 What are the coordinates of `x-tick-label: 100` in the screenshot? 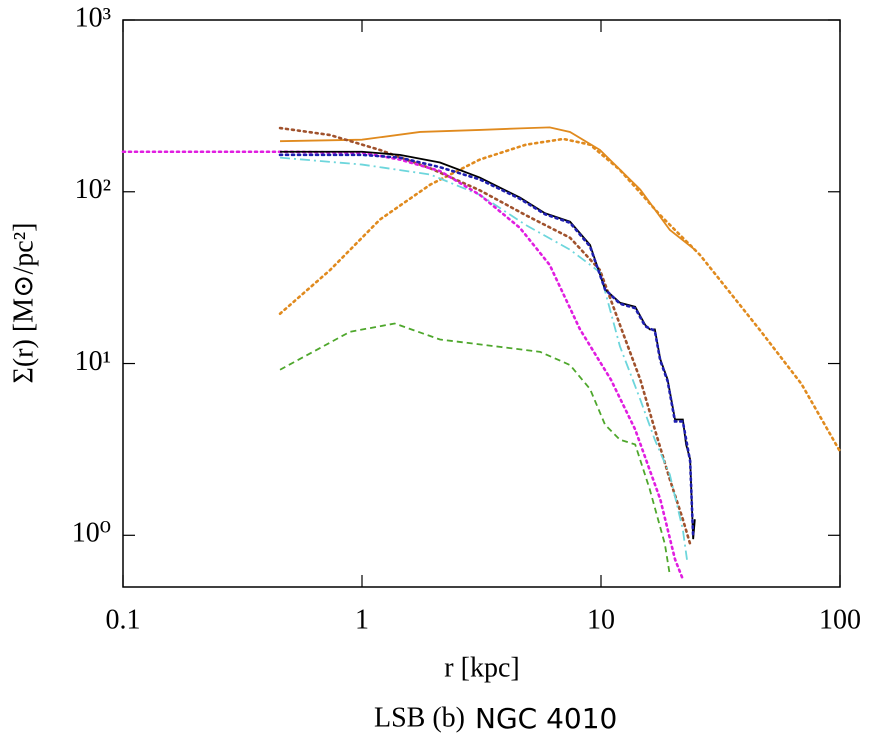 It's located at (840, 619).